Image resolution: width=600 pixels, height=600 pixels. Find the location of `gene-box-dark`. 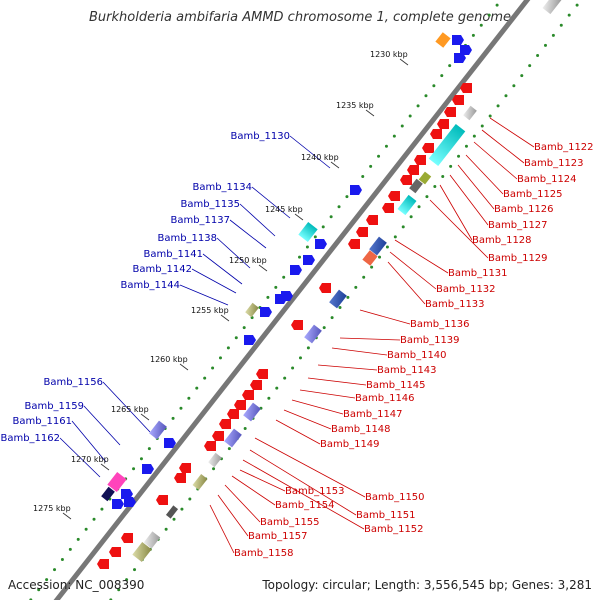

gene-box-dark is located at coordinates (172, 512).